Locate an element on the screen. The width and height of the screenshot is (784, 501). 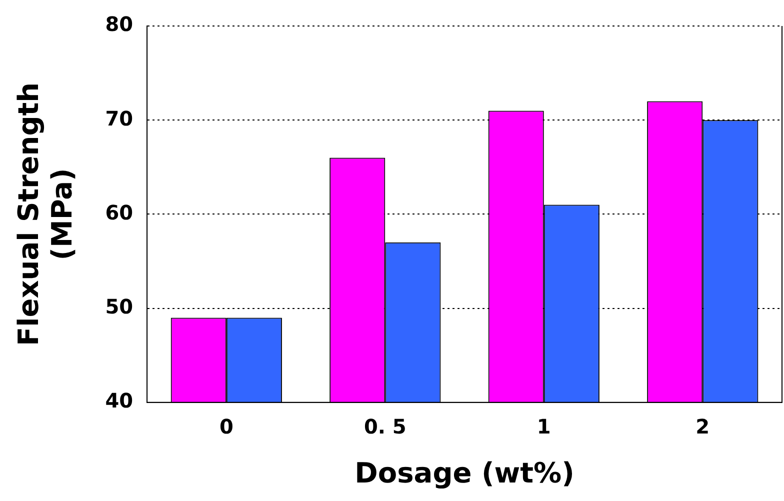
y-tick-label: 70 is located at coordinates (119, 118).